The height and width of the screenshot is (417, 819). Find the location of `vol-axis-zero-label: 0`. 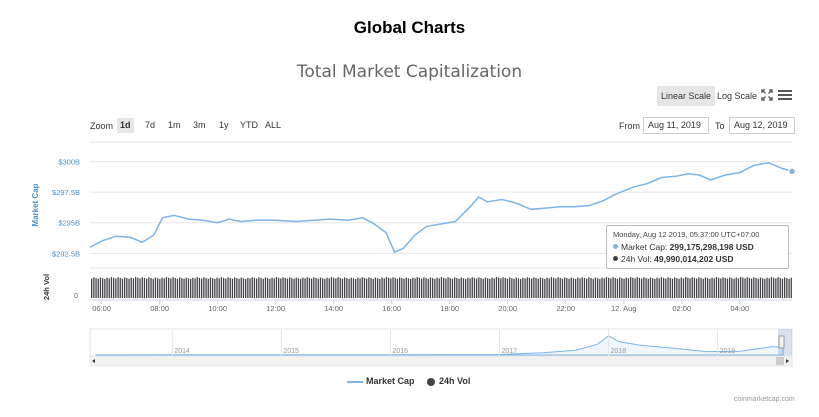

vol-axis-zero-label: 0 is located at coordinates (76, 296).